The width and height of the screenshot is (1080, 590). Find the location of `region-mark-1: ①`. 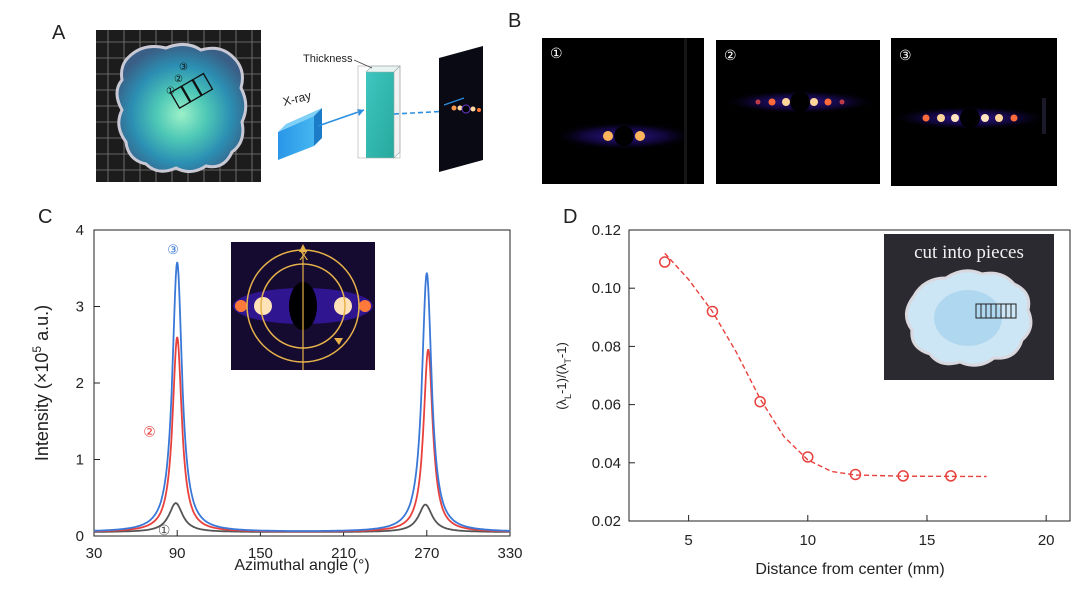

region-mark-1: ① is located at coordinates (170, 91).